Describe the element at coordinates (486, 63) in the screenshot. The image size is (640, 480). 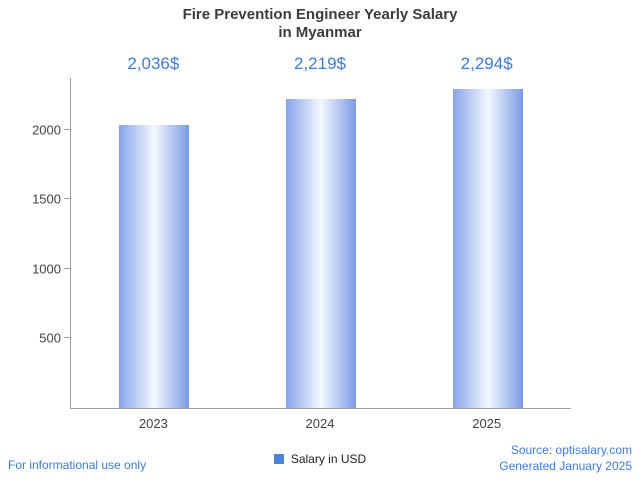
I see `bar-value-label: 2,294$` at that location.